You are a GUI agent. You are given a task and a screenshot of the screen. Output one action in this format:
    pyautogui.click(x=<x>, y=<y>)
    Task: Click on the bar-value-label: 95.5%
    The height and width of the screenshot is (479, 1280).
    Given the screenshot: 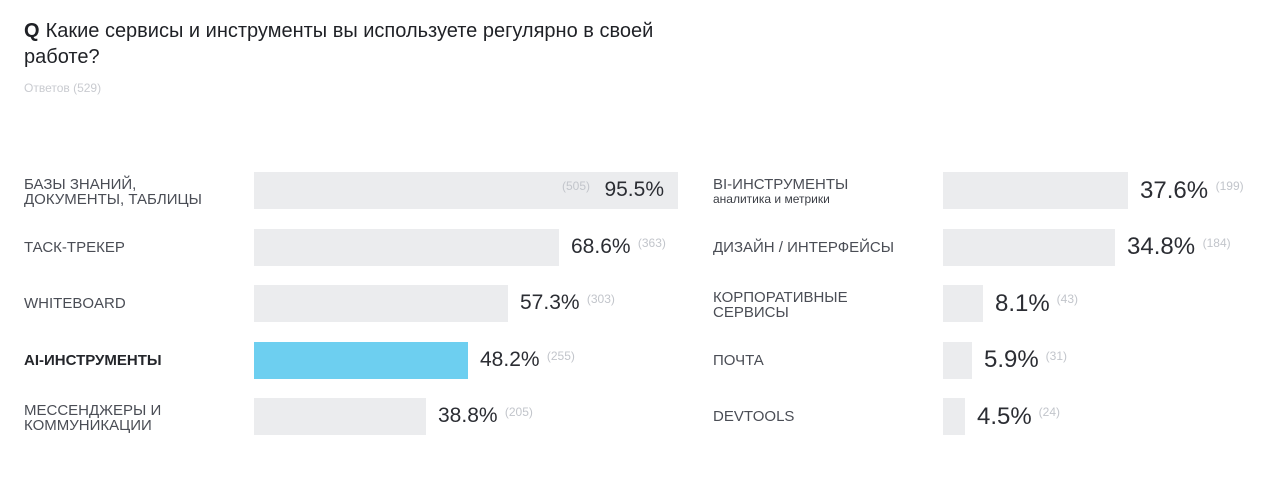 What is the action you would take?
    pyautogui.click(x=634, y=189)
    